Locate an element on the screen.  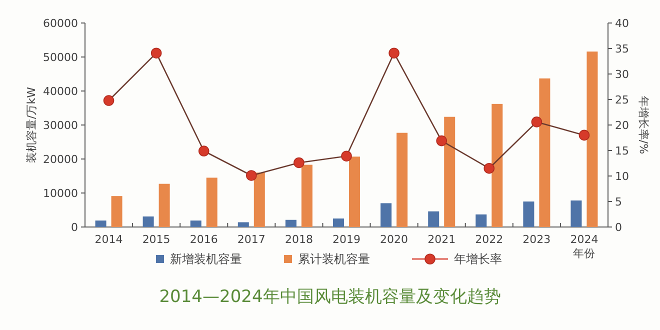
y2-tick-label: 25 is located at coordinates (622, 100).